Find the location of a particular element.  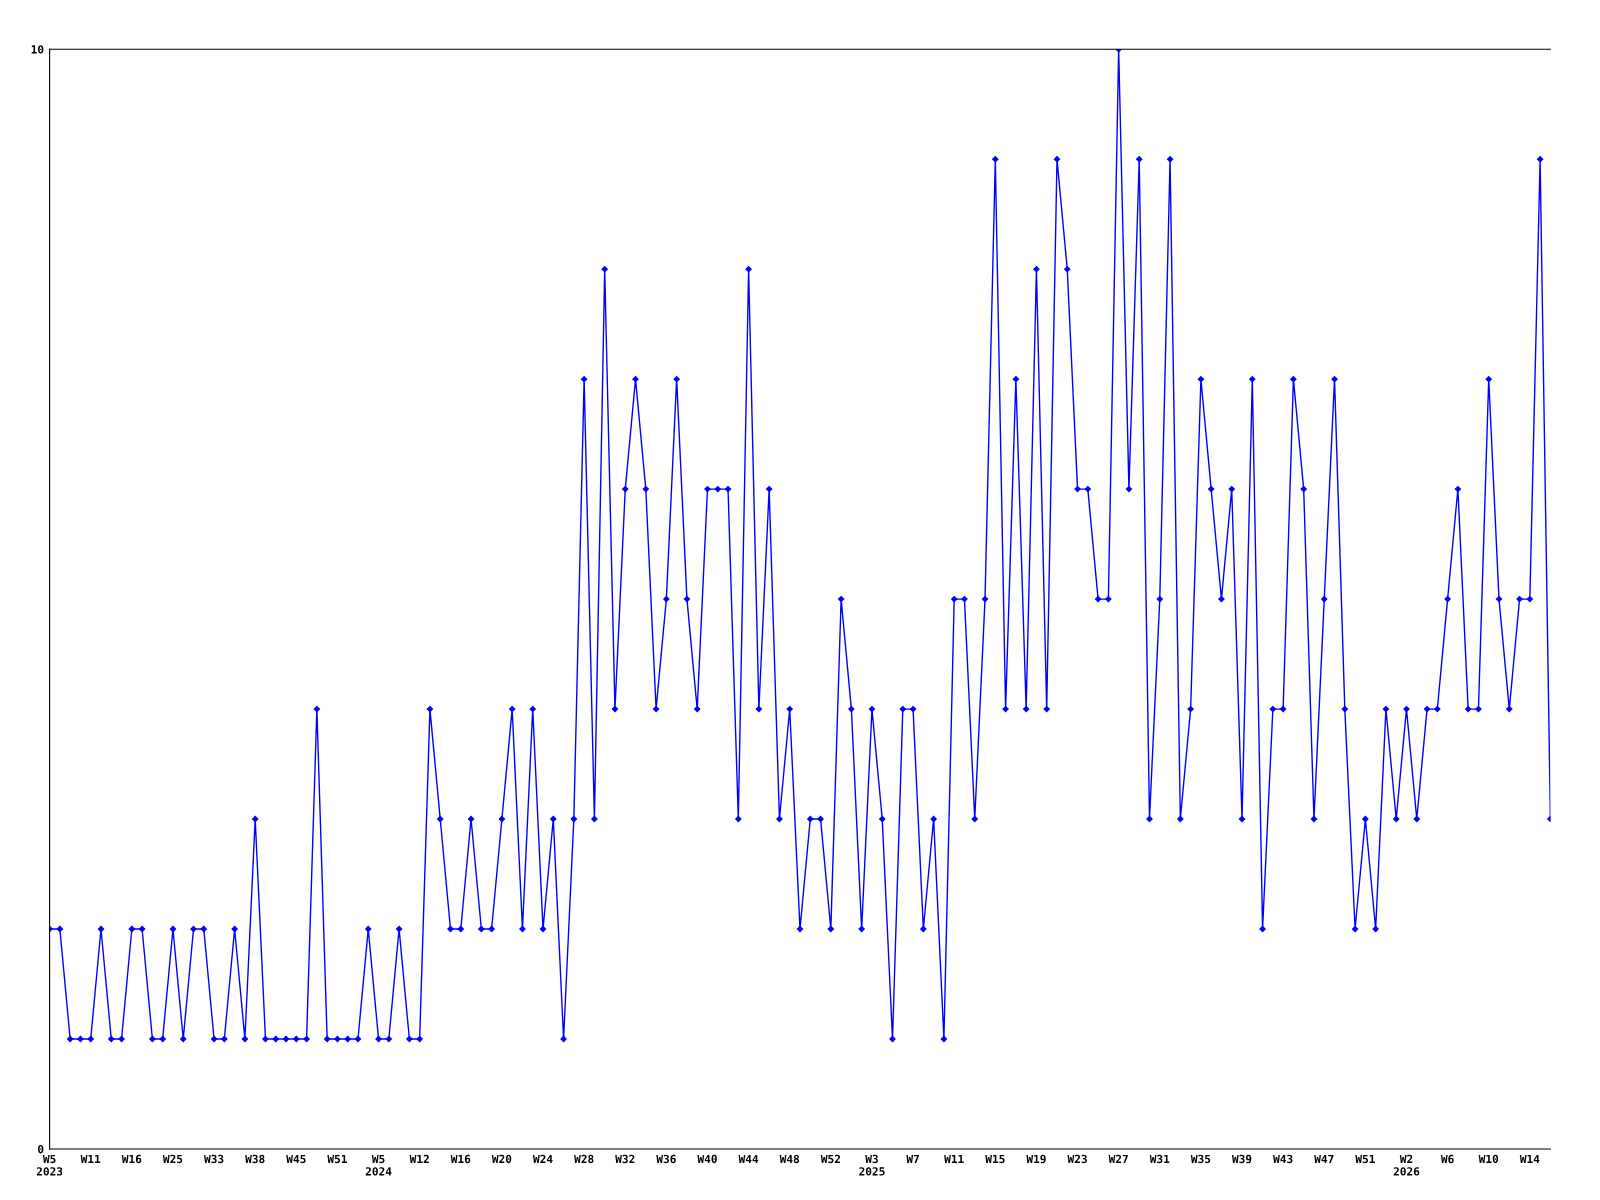

x-tick-label: W20 is located at coordinates (501, 1159).